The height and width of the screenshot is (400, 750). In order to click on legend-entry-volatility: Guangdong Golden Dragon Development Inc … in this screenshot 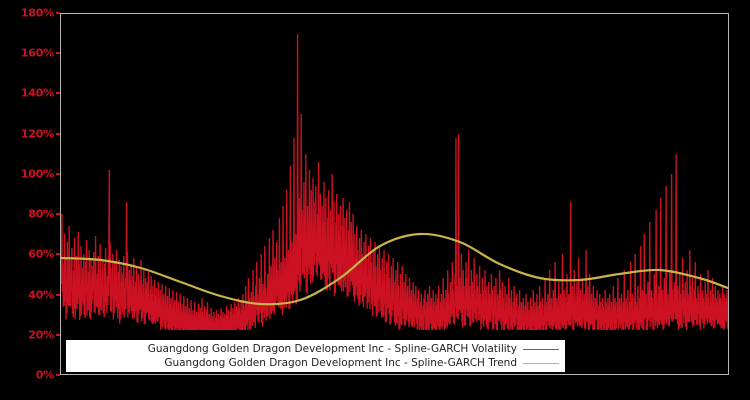, I will do `click(312, 349)`.